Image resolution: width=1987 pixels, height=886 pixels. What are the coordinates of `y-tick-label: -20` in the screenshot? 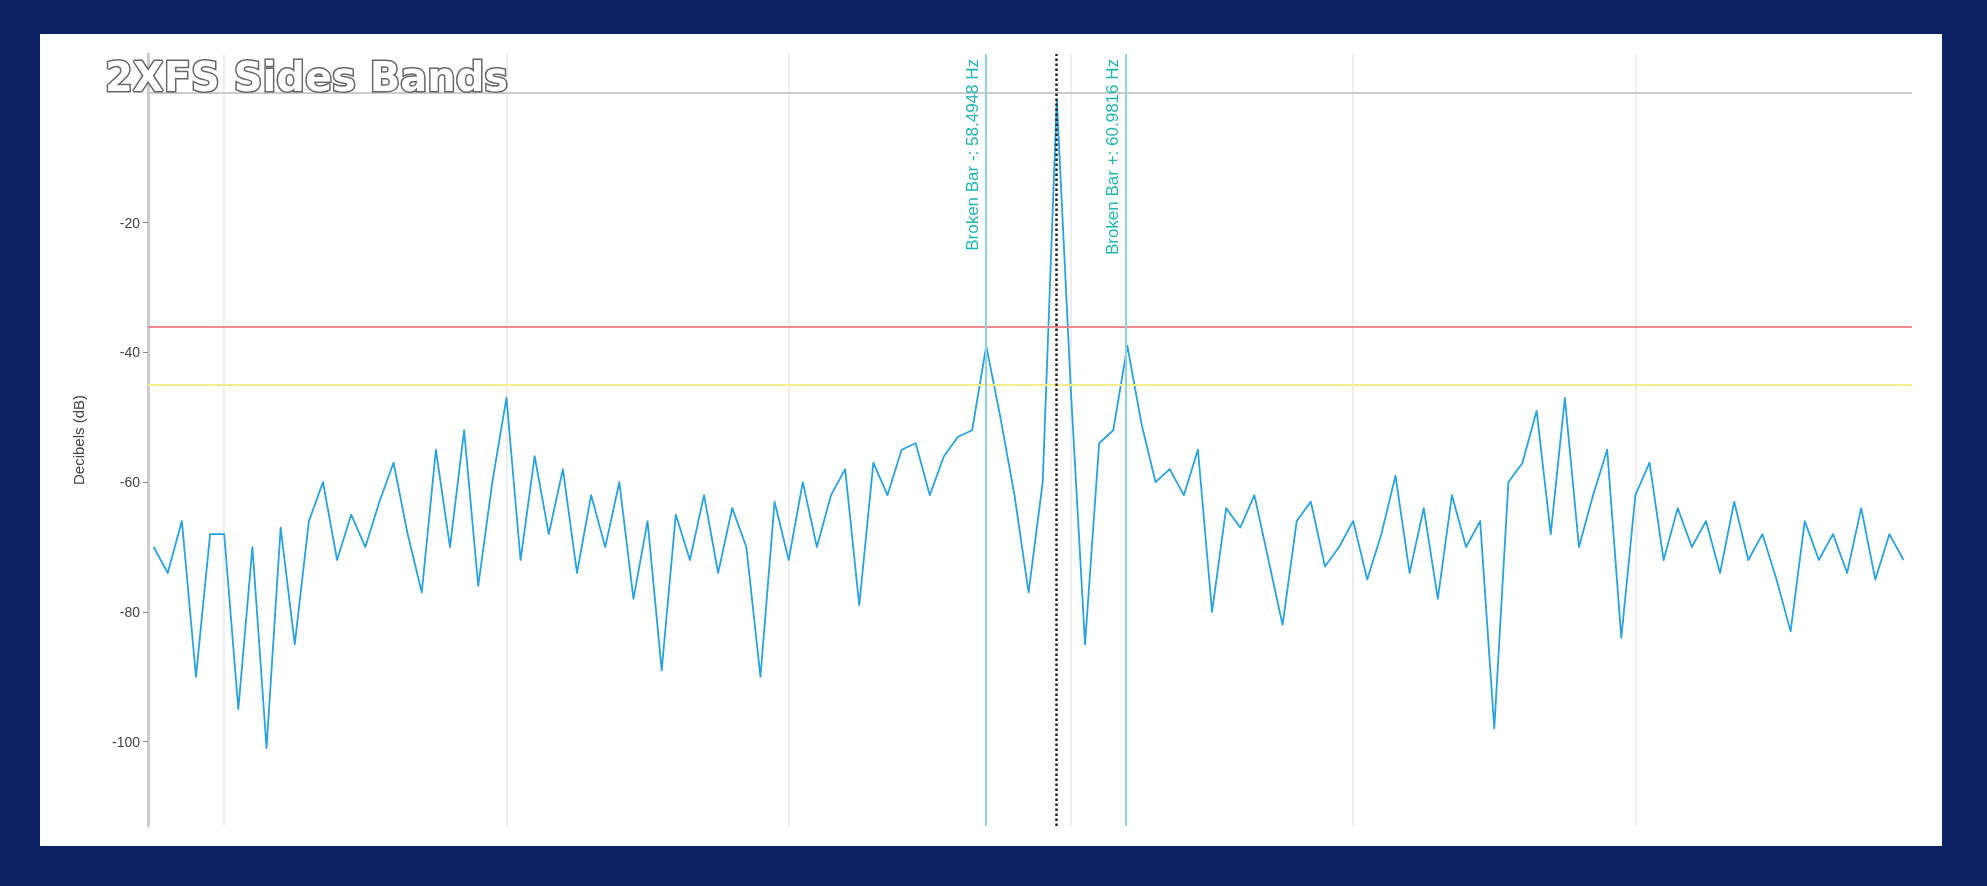 It's located at (130, 222).